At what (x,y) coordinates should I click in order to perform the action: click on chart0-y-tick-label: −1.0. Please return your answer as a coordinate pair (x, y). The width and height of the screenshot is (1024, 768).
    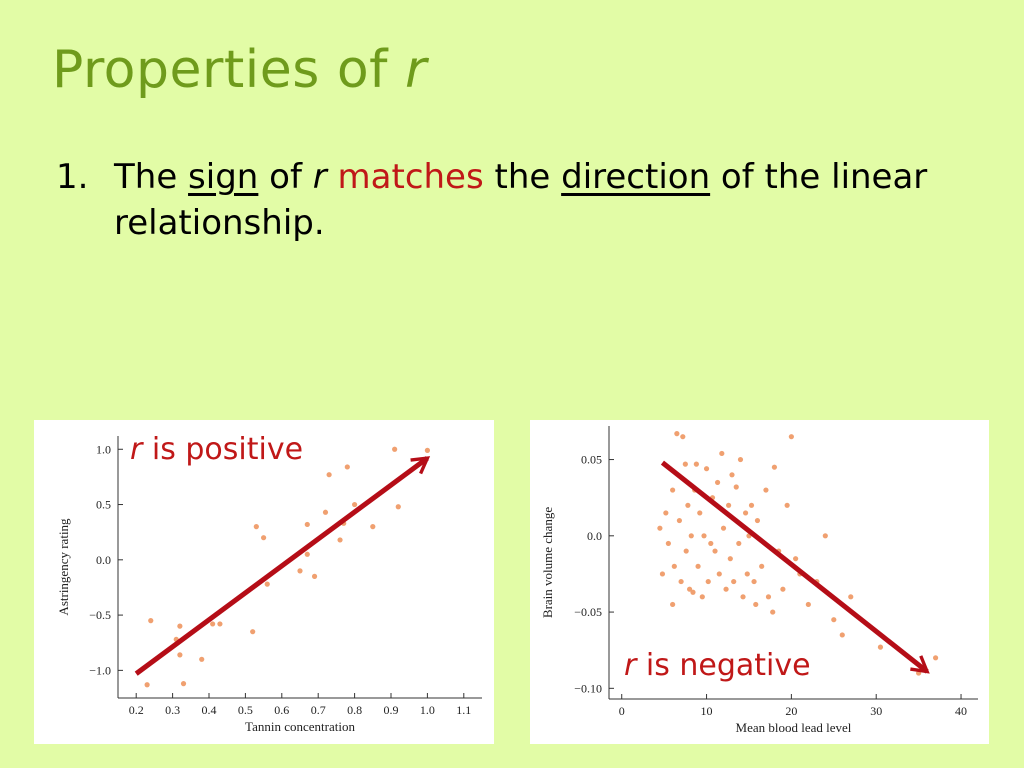
    Looking at the image, I should click on (100, 670).